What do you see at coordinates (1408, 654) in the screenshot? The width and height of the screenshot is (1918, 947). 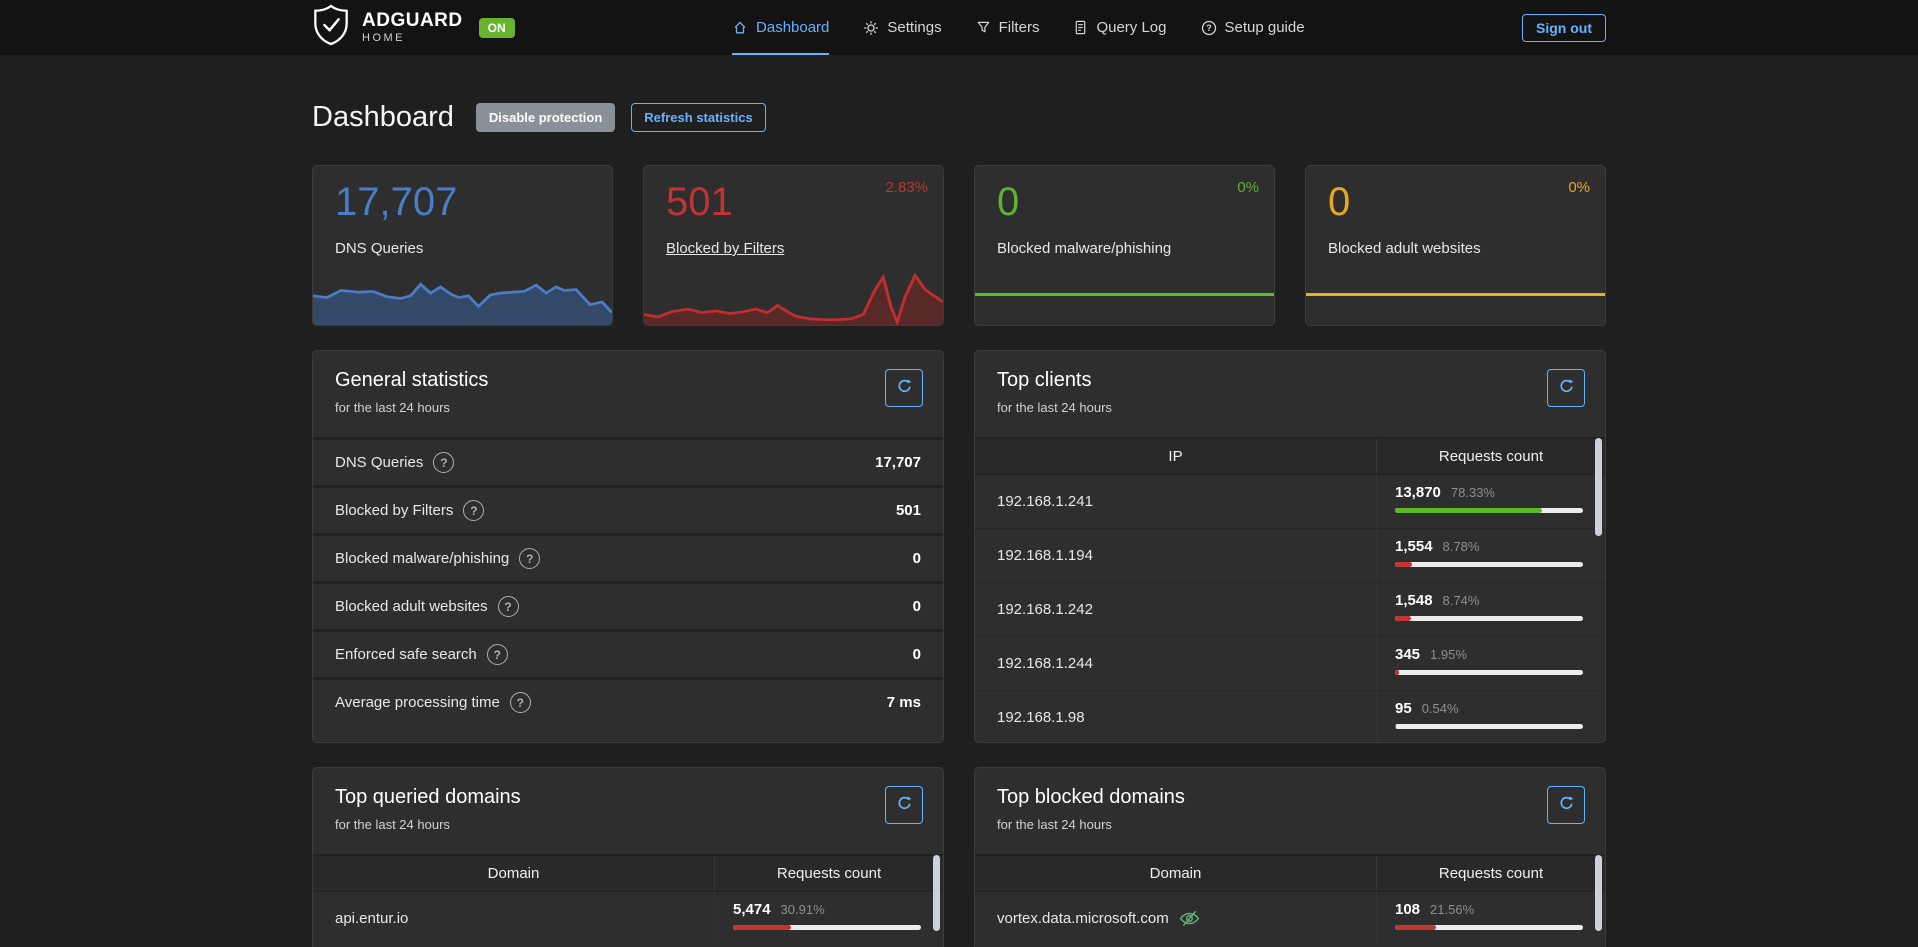 I see `requests-count: 345` at bounding box center [1408, 654].